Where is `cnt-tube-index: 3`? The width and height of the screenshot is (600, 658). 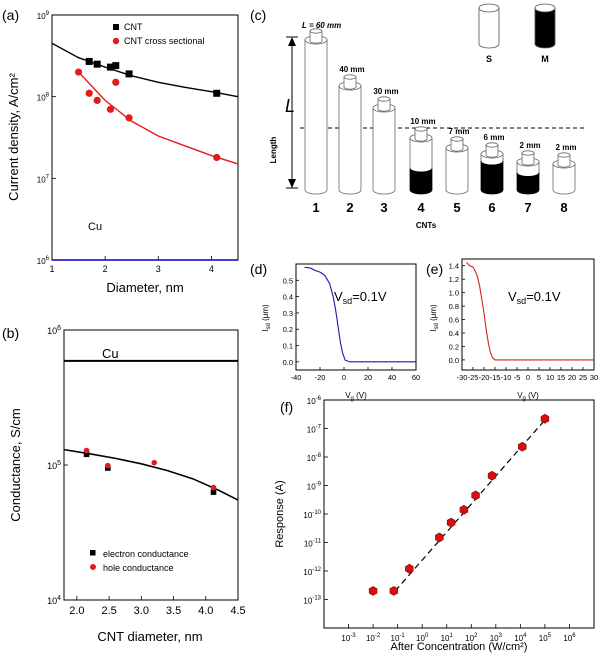 cnt-tube-index: 3 is located at coordinates (383, 207).